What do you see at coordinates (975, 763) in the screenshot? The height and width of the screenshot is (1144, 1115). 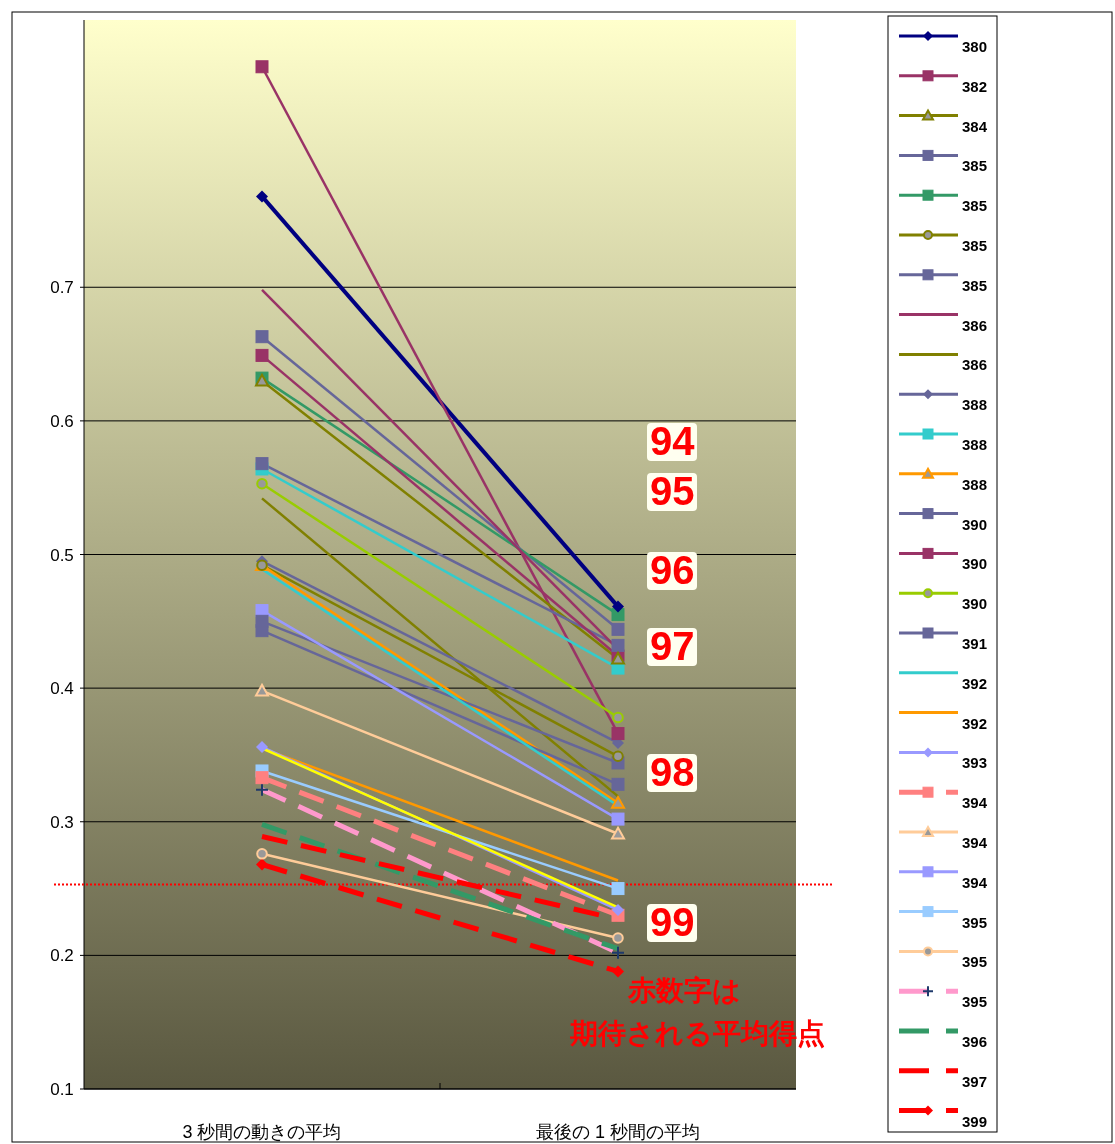 I see `legend-label: 393` at bounding box center [975, 763].